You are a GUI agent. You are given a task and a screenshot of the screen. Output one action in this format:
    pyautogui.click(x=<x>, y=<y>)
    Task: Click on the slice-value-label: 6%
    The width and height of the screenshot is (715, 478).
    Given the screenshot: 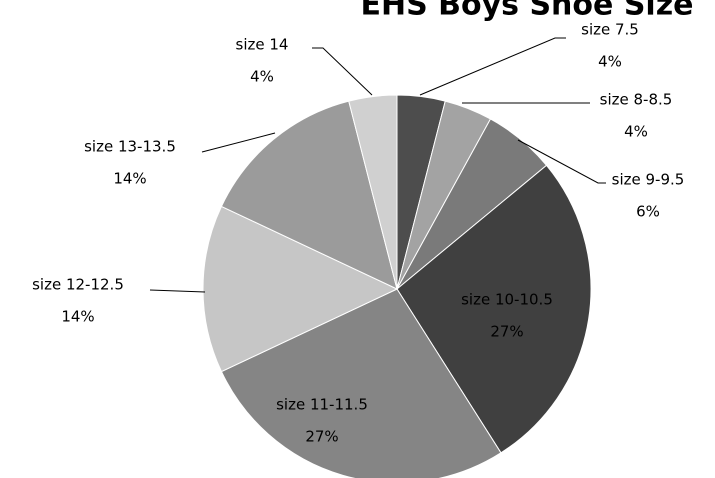 What is the action you would take?
    pyautogui.click(x=648, y=212)
    